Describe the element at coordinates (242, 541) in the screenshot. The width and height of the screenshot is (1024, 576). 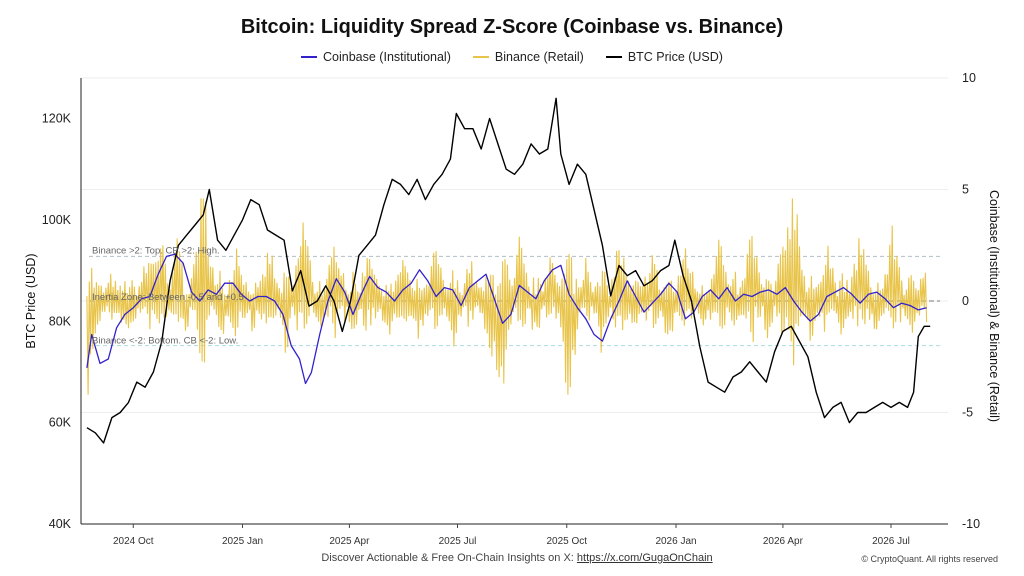
I see `x-tick-label: 2025 Jan` at that location.